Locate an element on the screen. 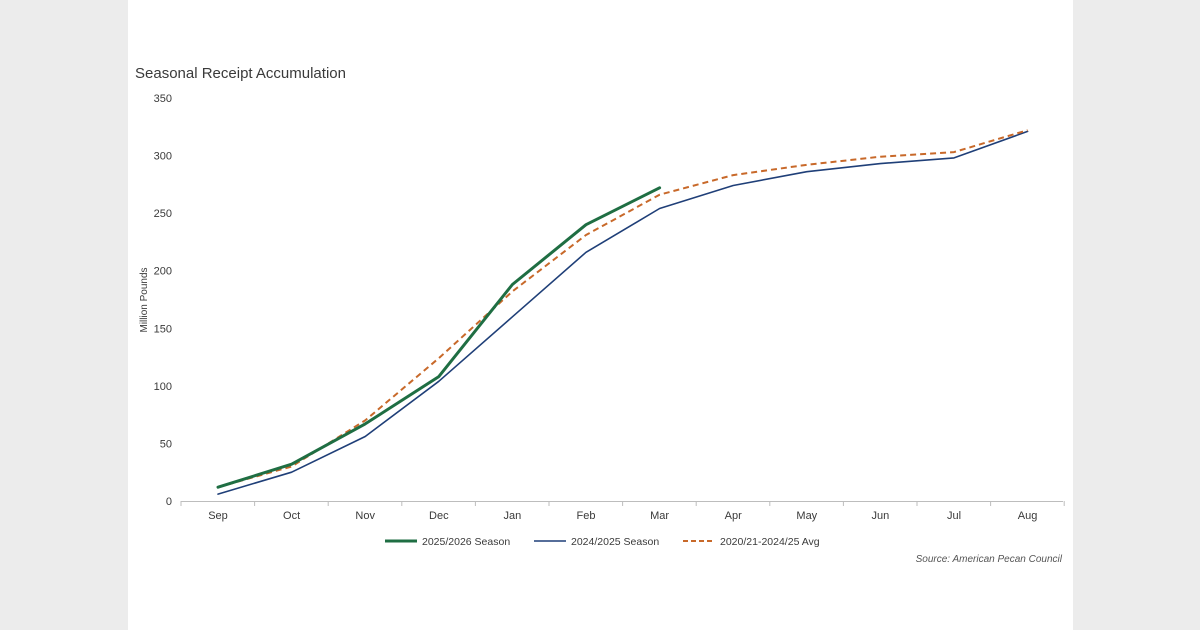 The width and height of the screenshot is (1200, 630). x-tick-label-nov: Nov is located at coordinates (365, 516).